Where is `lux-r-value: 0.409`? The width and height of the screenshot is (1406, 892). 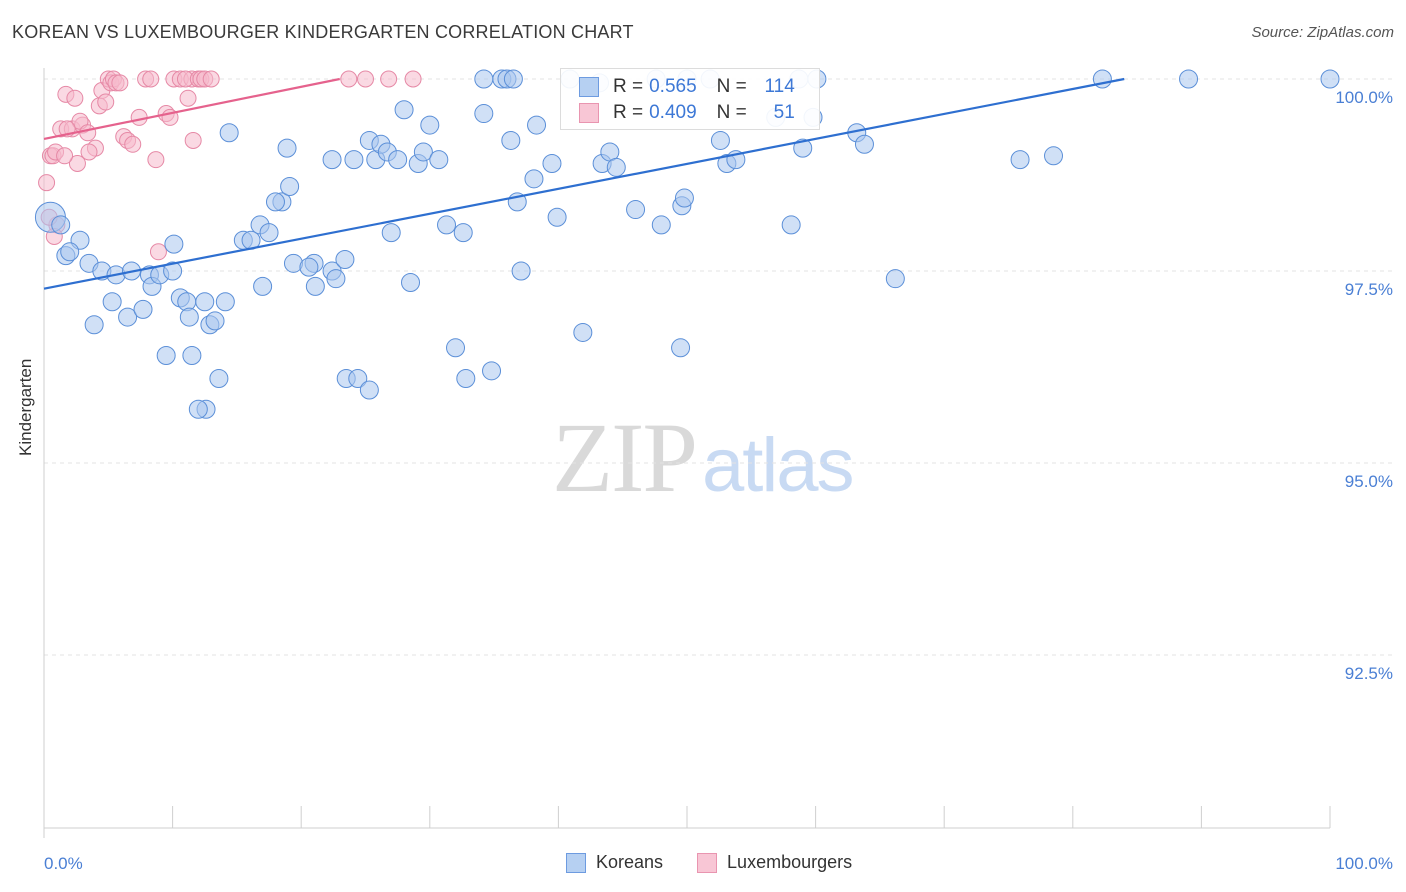
lux-r-value: 0.409 is located at coordinates (673, 112).